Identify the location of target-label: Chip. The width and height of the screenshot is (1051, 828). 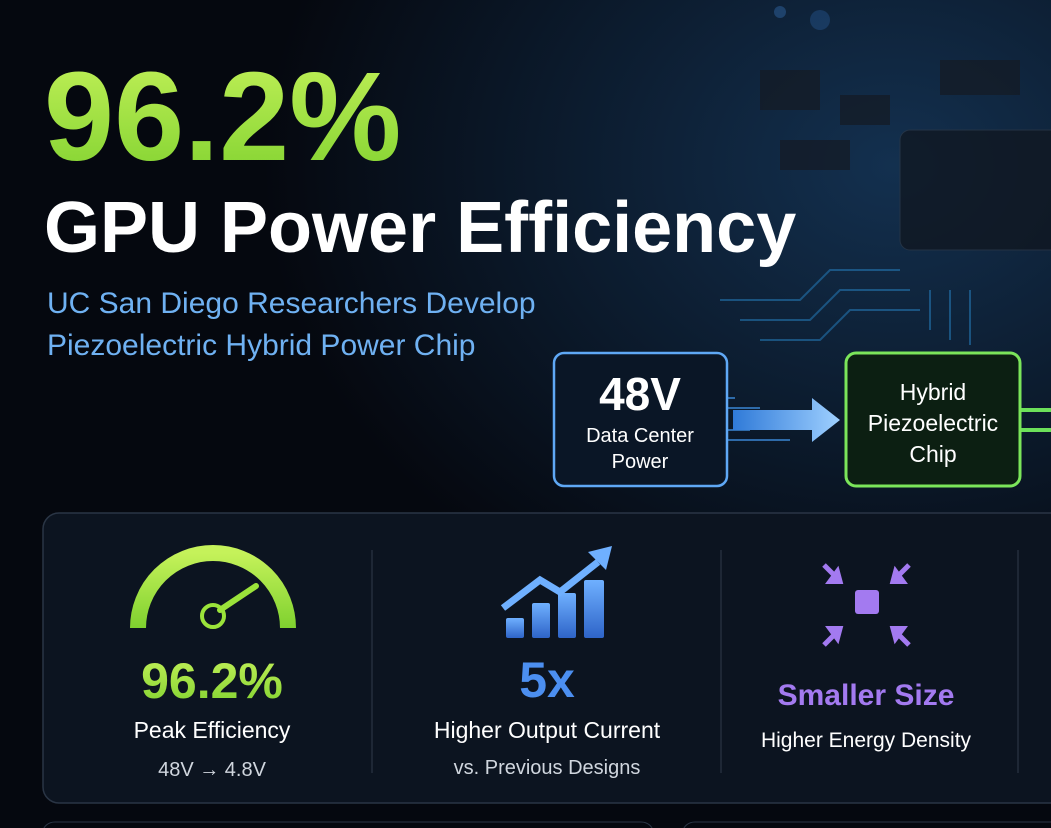
(932, 454).